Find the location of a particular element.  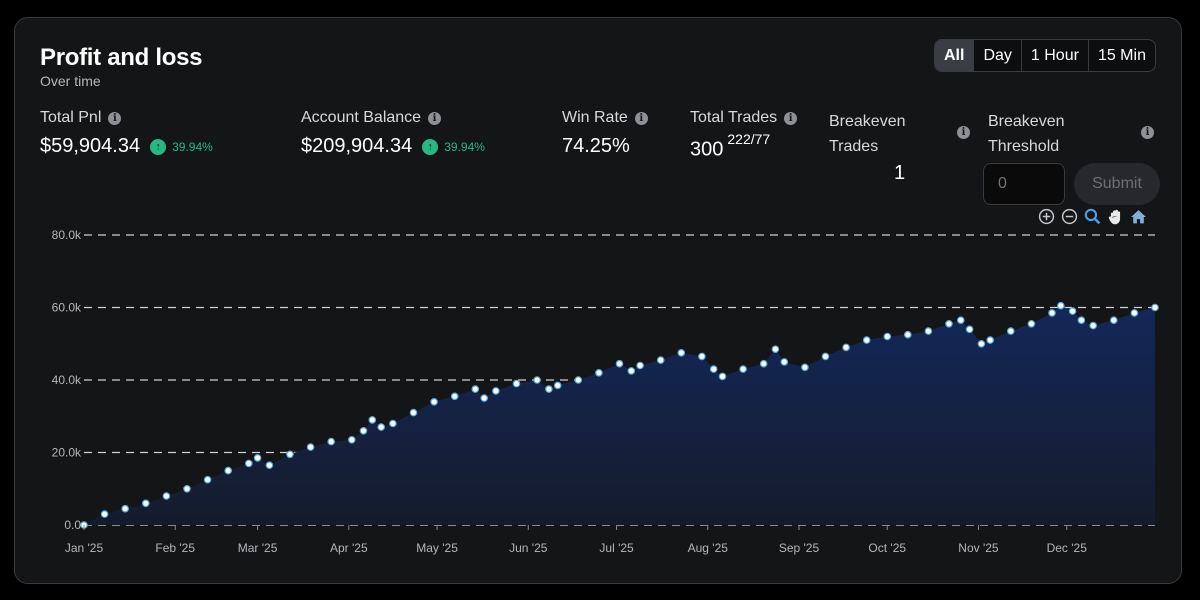

breakeven-threshold-input is located at coordinates (1024, 184).